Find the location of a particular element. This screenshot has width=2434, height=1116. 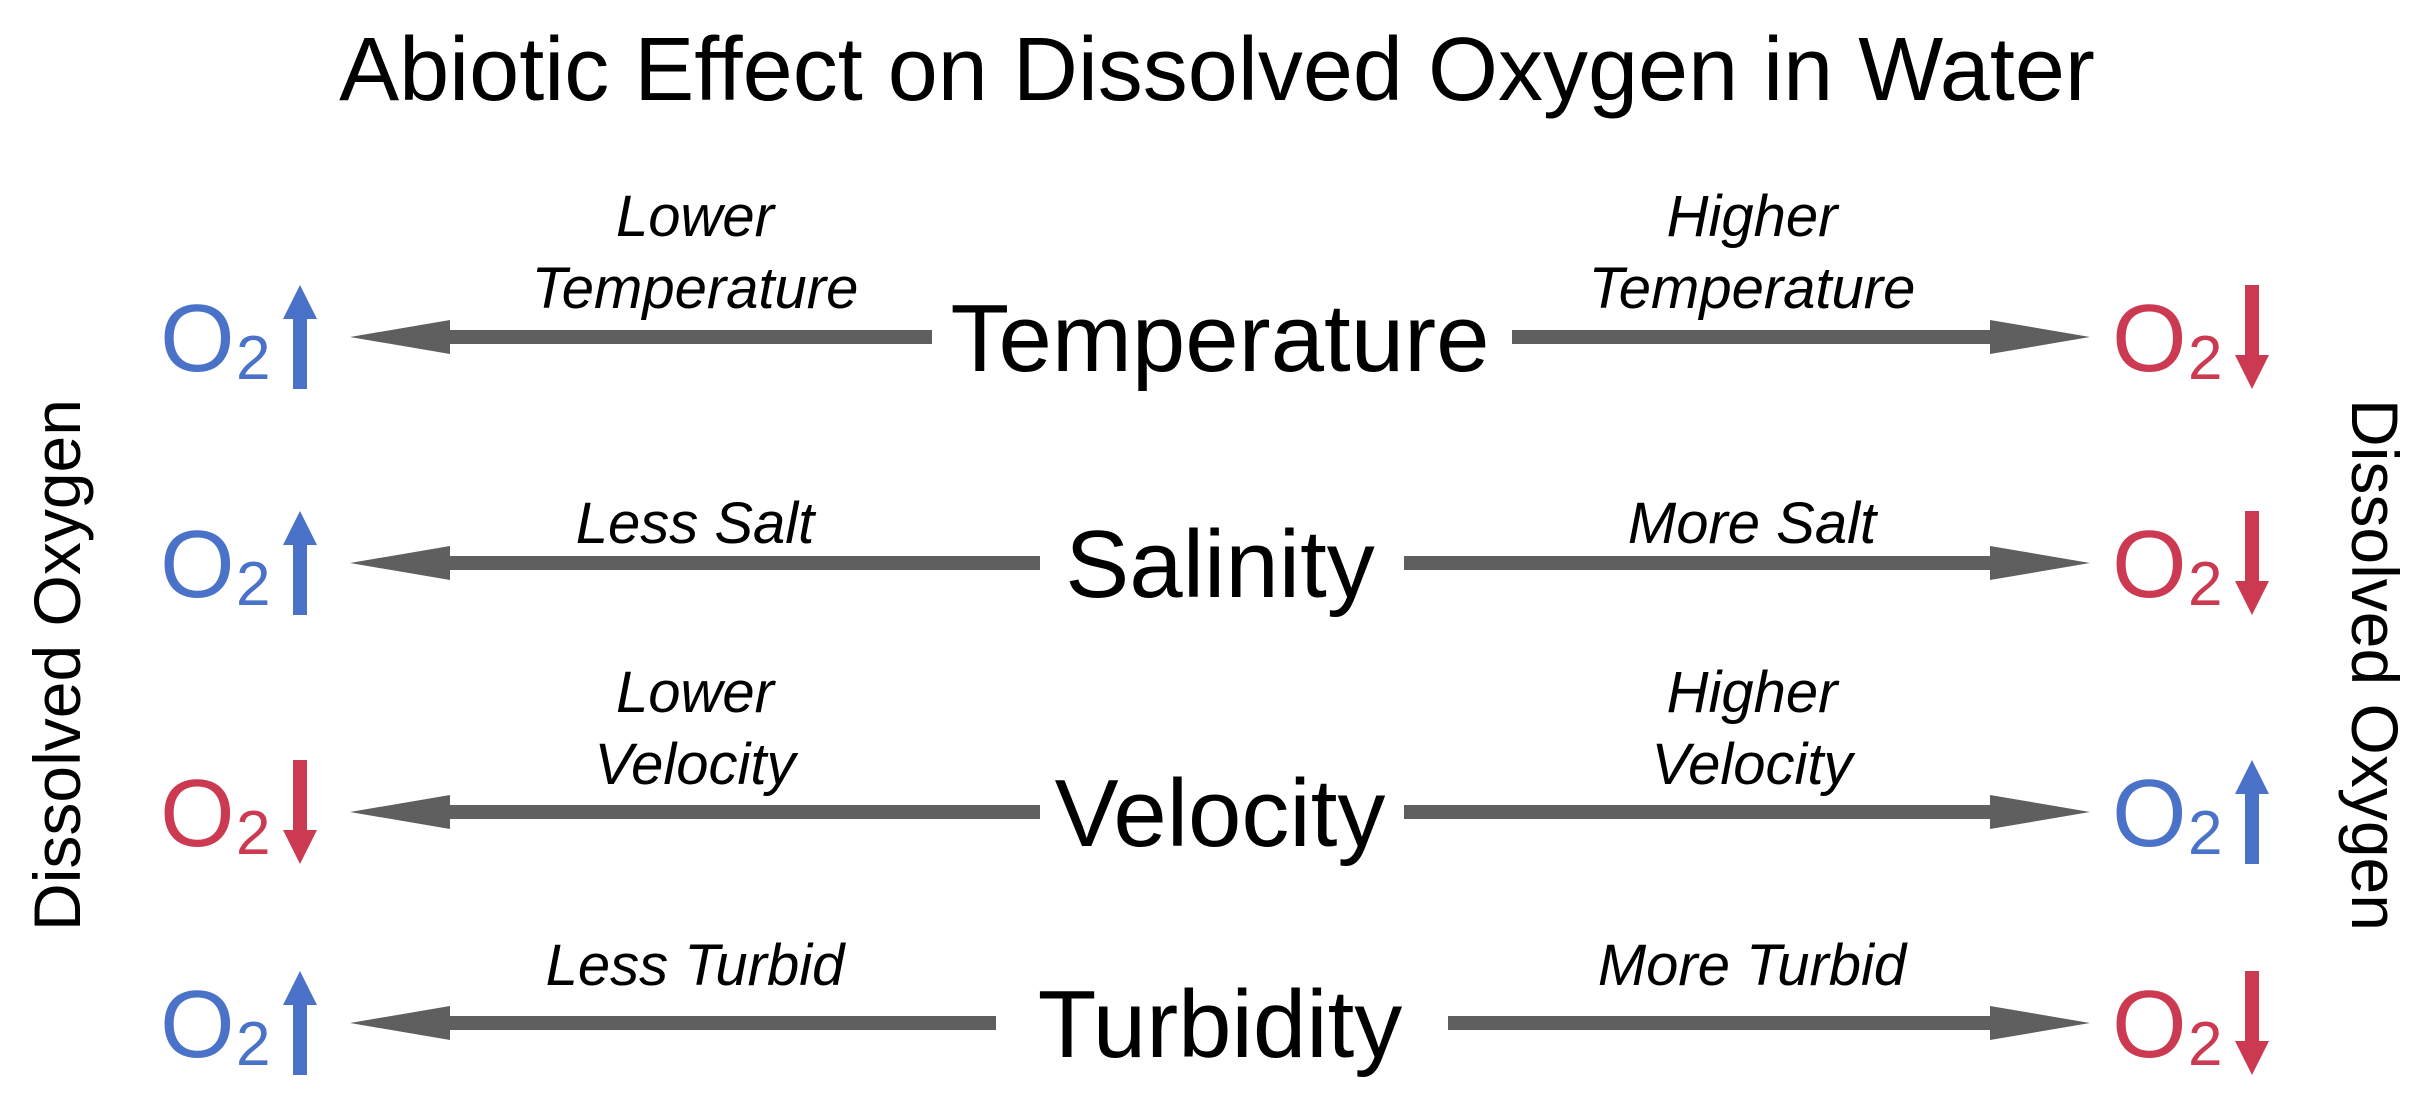

side-label-left: Dissolved Oxygen is located at coordinates (57, 665).